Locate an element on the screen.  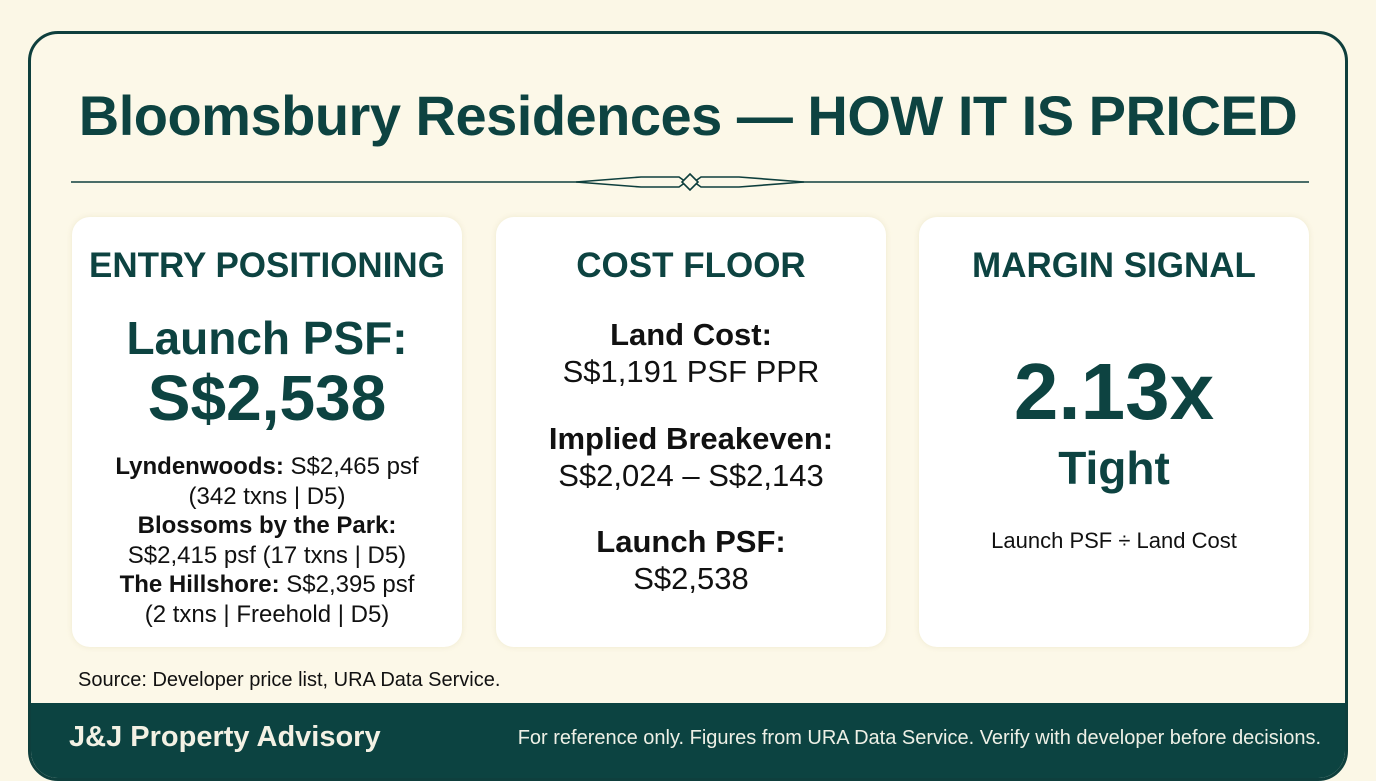
ornamental-divider is located at coordinates (690, 182).